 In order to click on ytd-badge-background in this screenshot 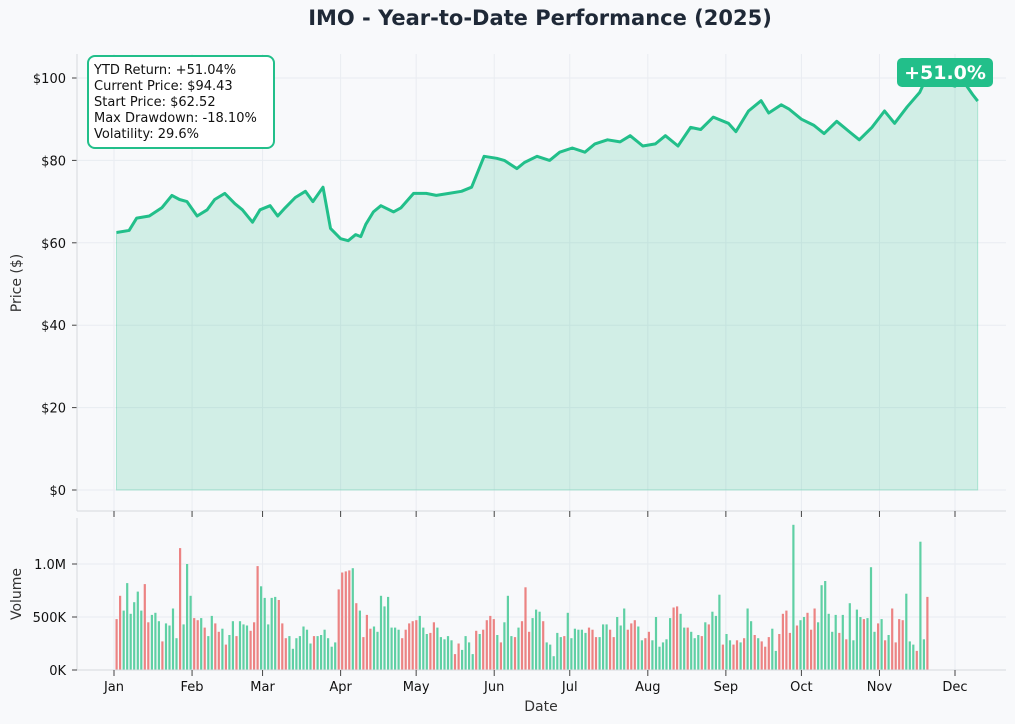, I will do `click(945, 72)`.